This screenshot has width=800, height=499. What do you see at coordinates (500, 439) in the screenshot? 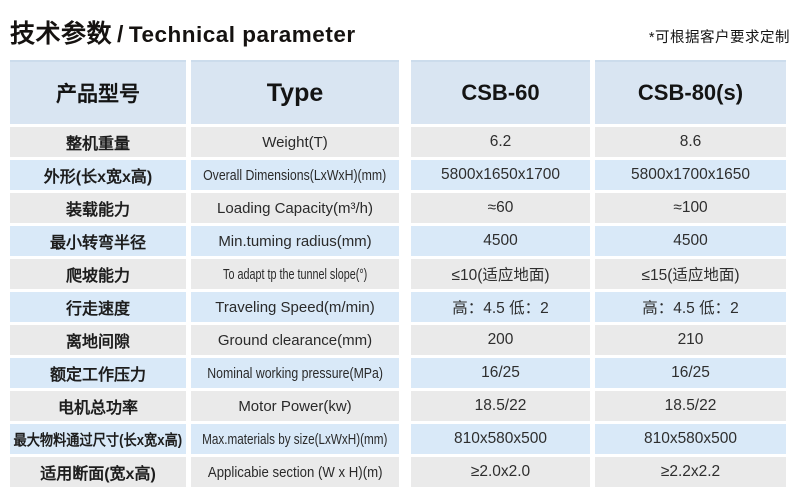
I see `value-csb60-max-material-size: 810x580x500` at bounding box center [500, 439].